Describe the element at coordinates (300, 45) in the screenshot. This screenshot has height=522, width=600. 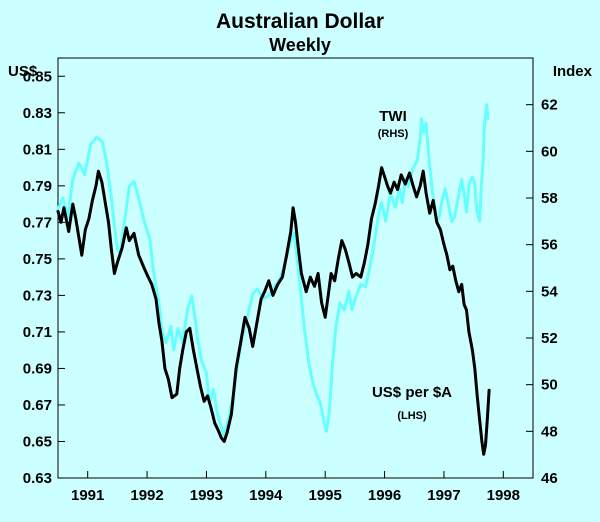
I see `chart-subtitle: Weekly` at that location.